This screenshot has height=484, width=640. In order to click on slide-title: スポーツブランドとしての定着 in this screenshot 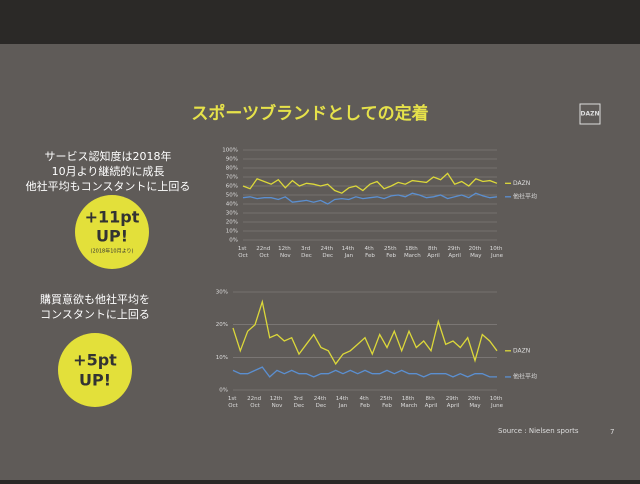, I will do `click(309, 113)`.